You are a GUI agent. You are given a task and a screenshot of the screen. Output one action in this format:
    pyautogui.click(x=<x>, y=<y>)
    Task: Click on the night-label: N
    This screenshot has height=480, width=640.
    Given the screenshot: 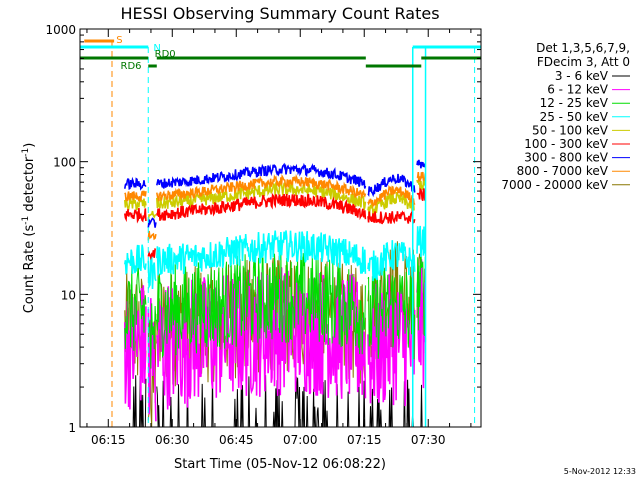 What is the action you would take?
    pyautogui.click(x=156, y=48)
    